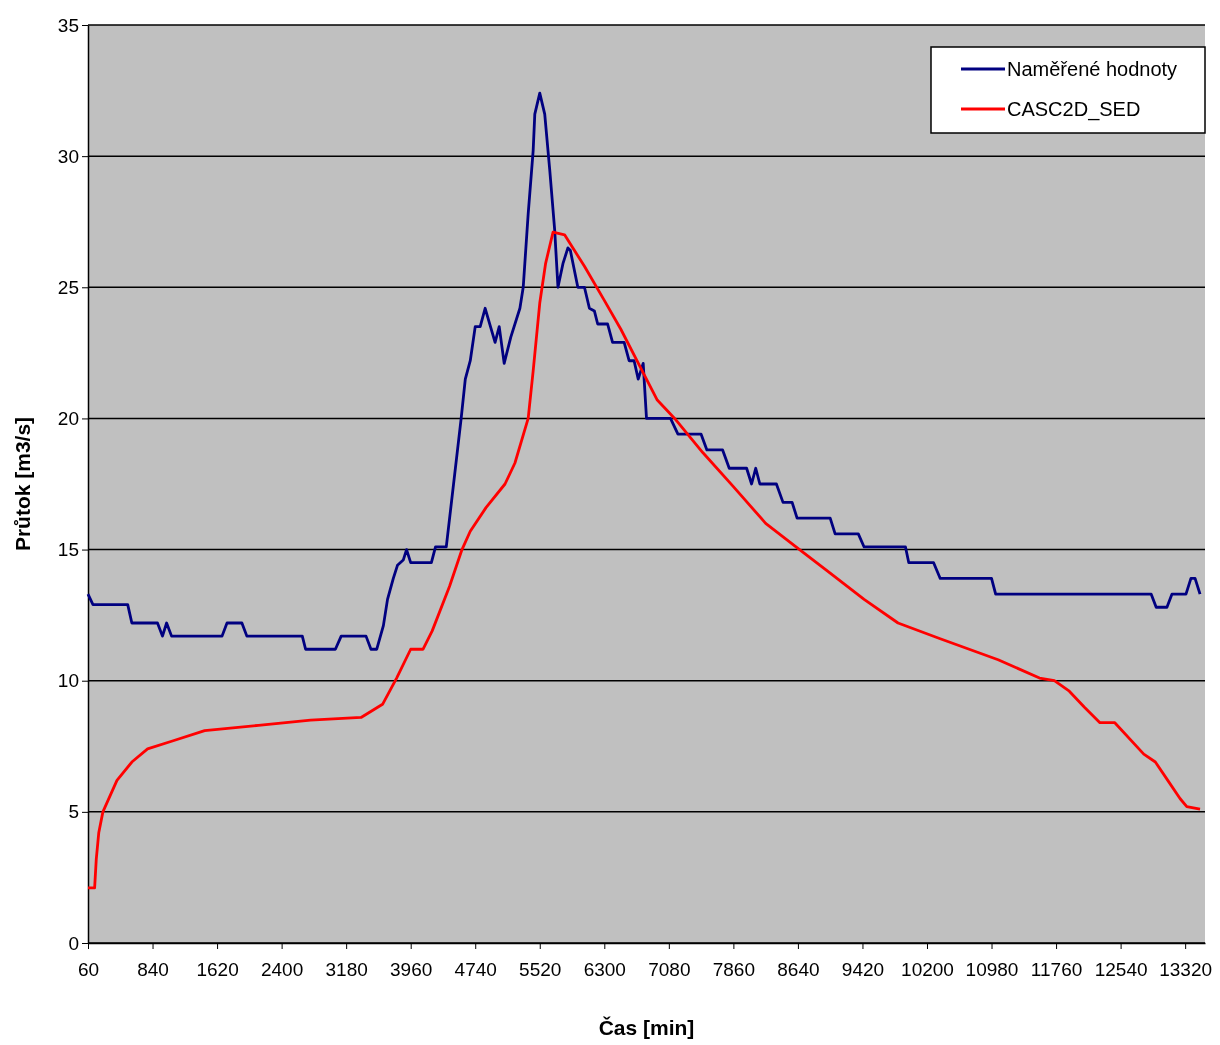 This screenshot has height=1045, width=1220. I want to click on legend-label: Naměřené hodnoty, so click(1092, 69).